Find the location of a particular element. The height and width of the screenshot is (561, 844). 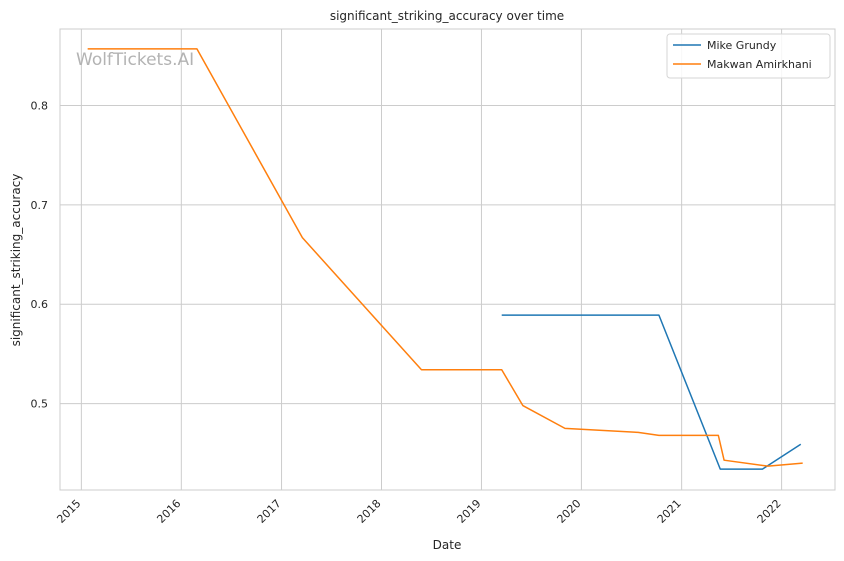

x-axis-label: Date is located at coordinates (447, 545).